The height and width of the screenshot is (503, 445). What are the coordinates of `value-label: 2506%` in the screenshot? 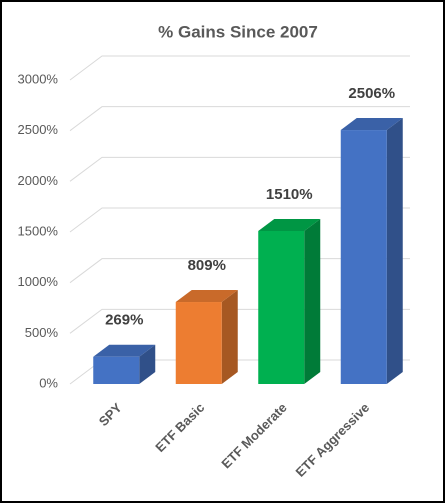 It's located at (371, 93).